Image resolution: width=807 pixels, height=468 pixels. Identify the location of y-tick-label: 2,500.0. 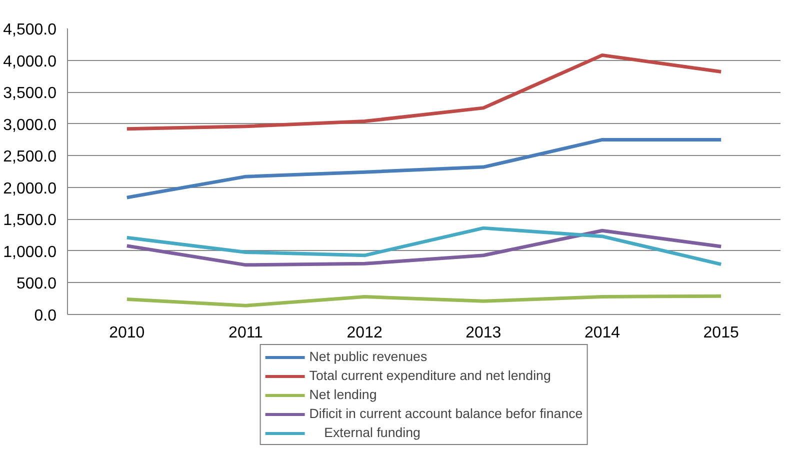
(30, 157).